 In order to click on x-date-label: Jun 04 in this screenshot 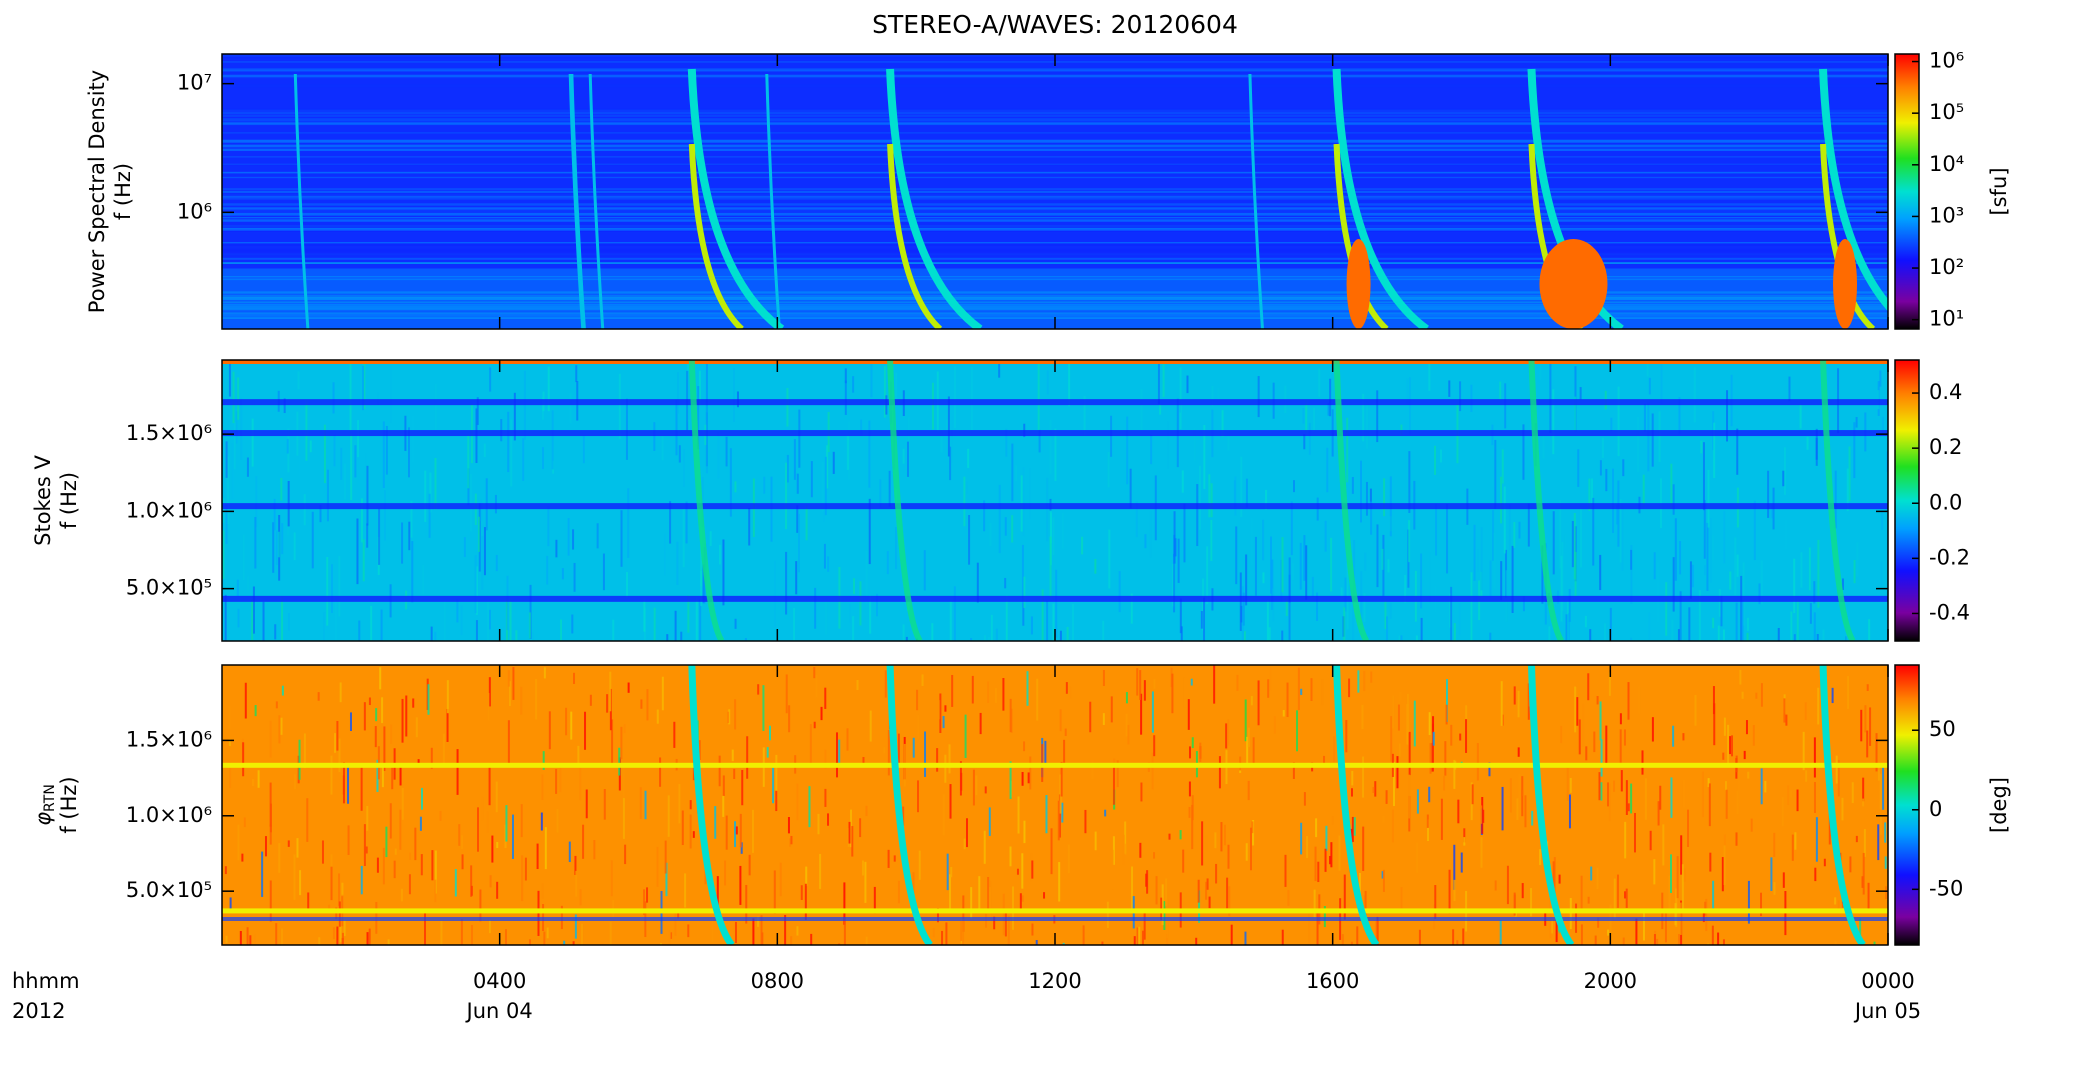, I will do `click(499, 1011)`.